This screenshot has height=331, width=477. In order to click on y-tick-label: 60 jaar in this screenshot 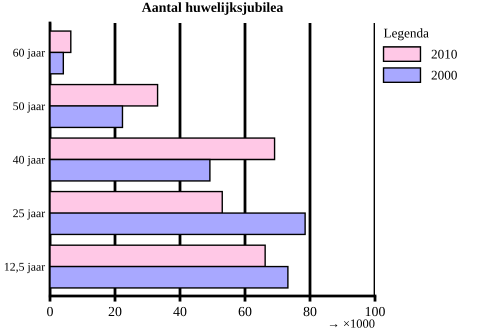, I will do `click(29, 54)`.